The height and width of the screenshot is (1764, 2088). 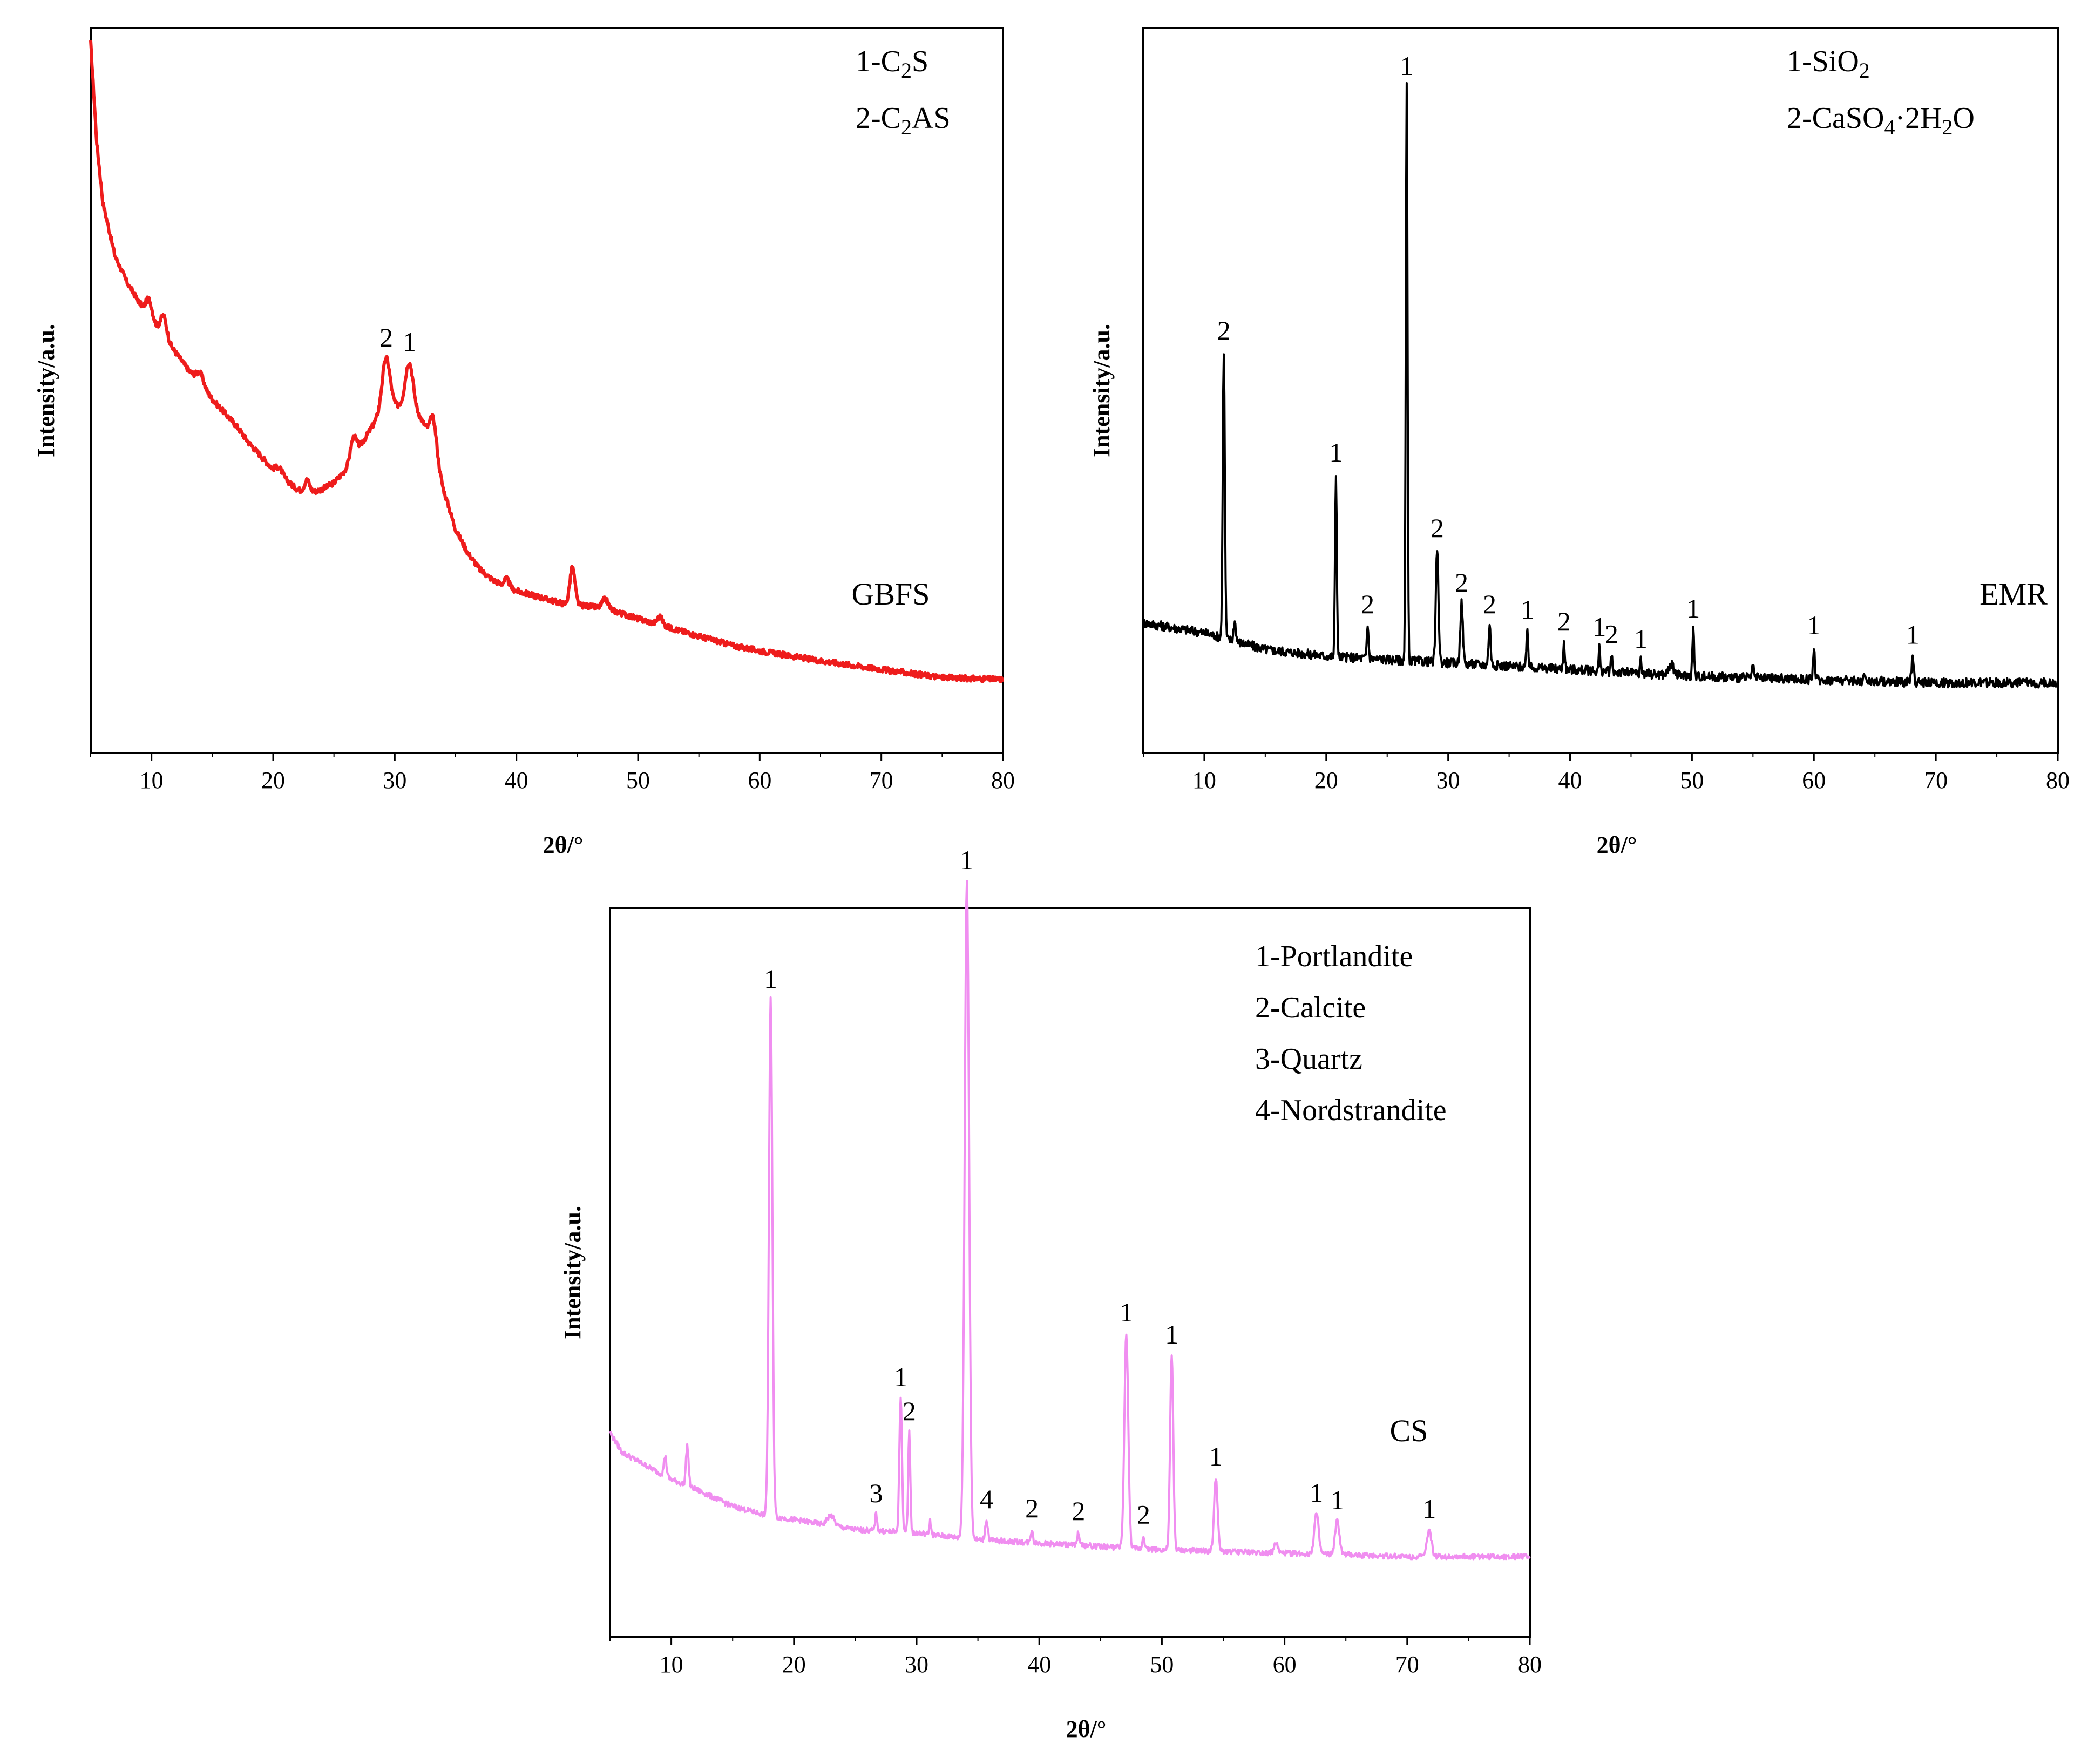 I want to click on cs-x-tick-label: 20, so click(x=794, y=1664).